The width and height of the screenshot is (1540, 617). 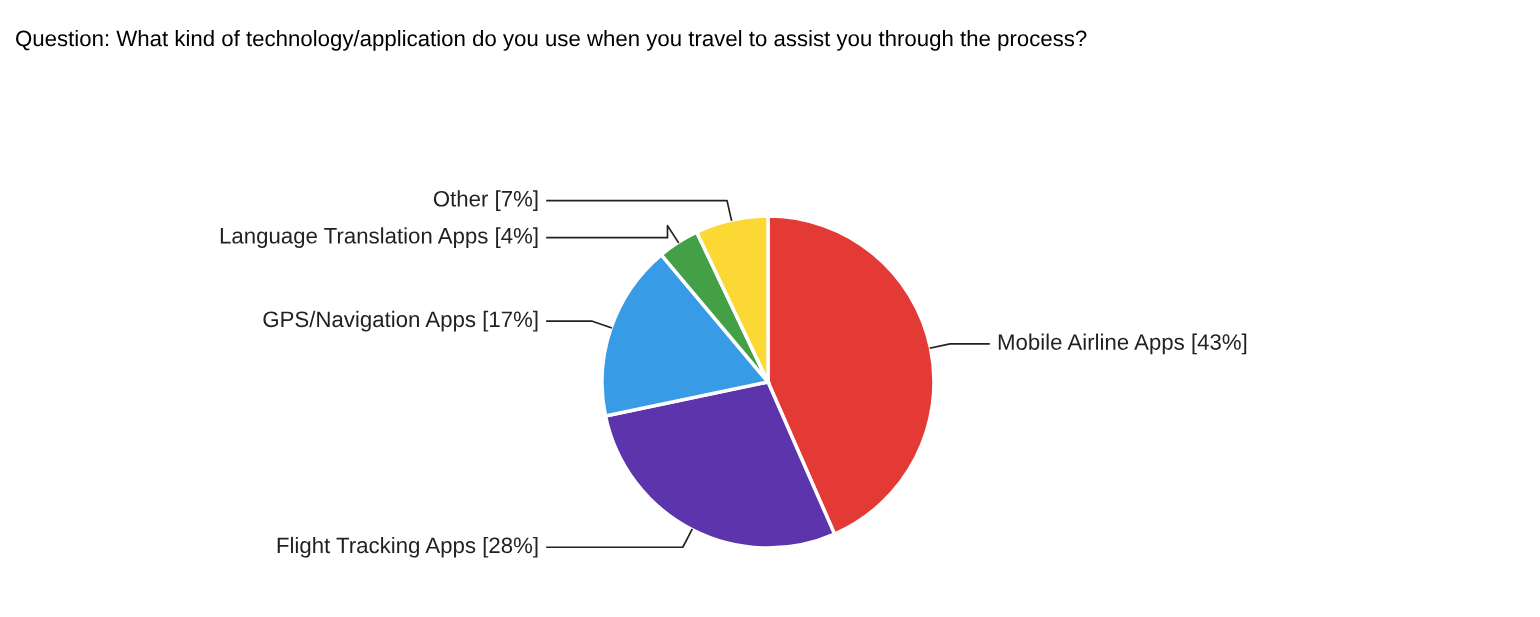 I want to click on slice-label: GPS/Navigation Apps [17%], so click(x=400, y=321).